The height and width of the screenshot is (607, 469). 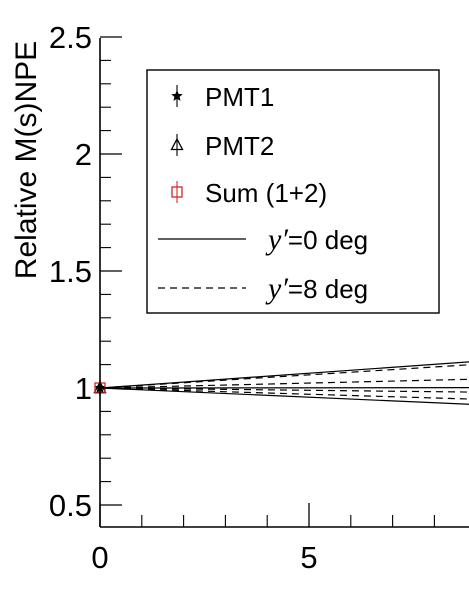 What do you see at coordinates (266, 193) in the screenshot?
I see `legend-label: Sum (1+2)` at bounding box center [266, 193].